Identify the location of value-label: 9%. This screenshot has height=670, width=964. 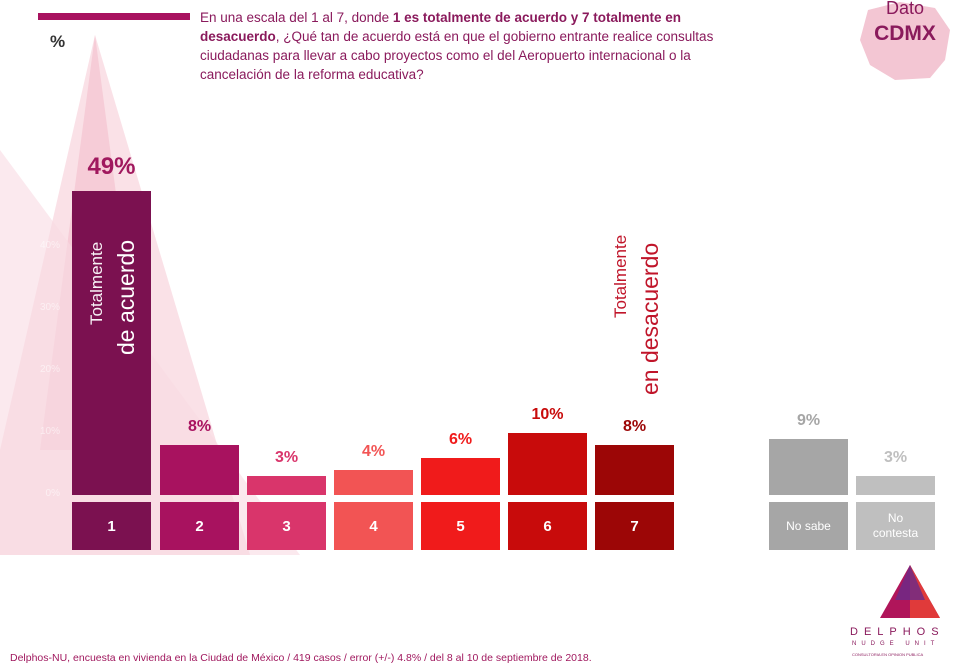
(808, 421).